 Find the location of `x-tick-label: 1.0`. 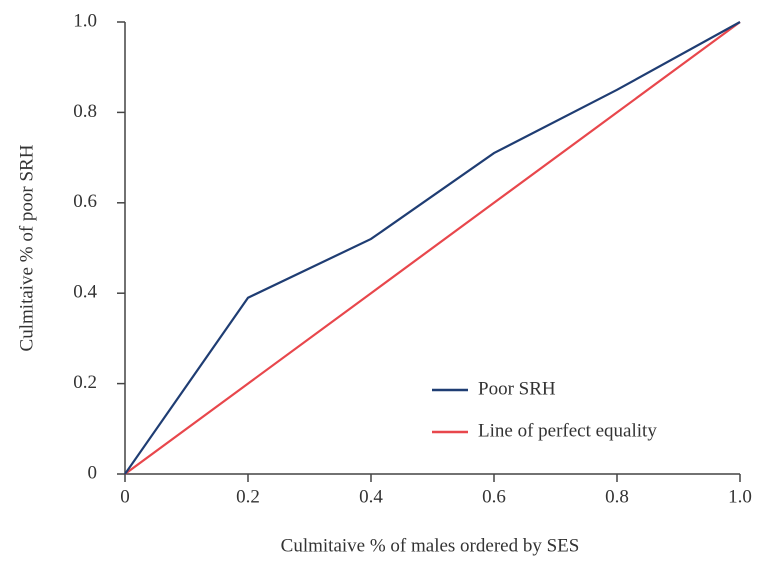

x-tick-label: 1.0 is located at coordinates (740, 496).